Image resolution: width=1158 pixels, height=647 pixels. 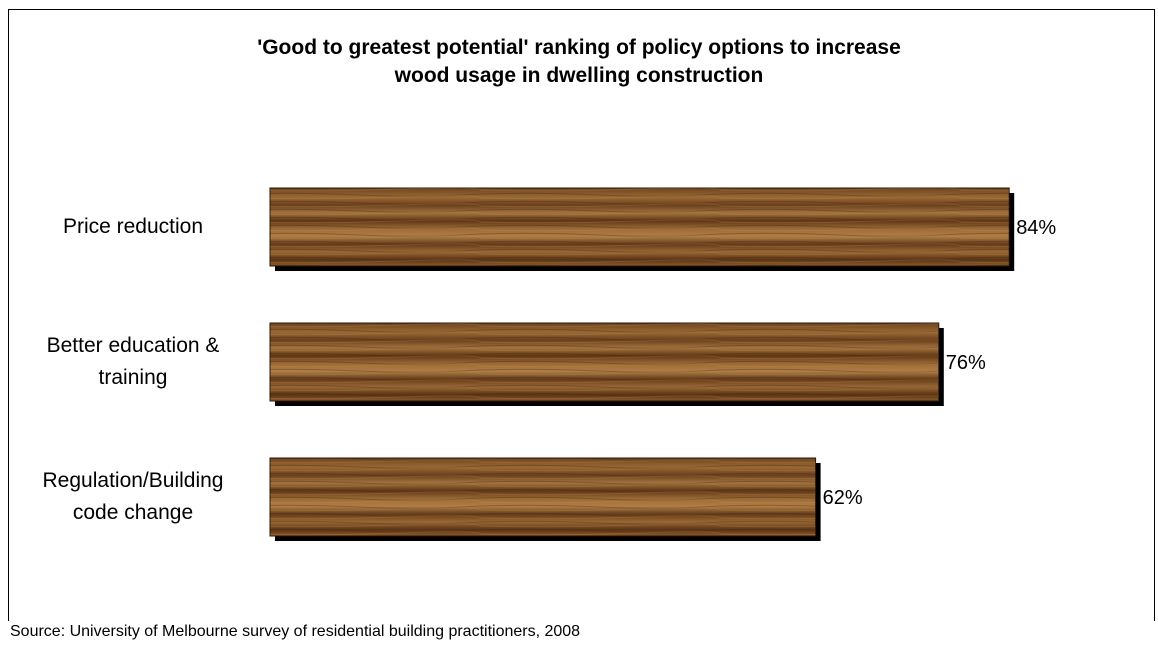 I want to click on category-label-line: Price reduction, so click(x=133, y=226).